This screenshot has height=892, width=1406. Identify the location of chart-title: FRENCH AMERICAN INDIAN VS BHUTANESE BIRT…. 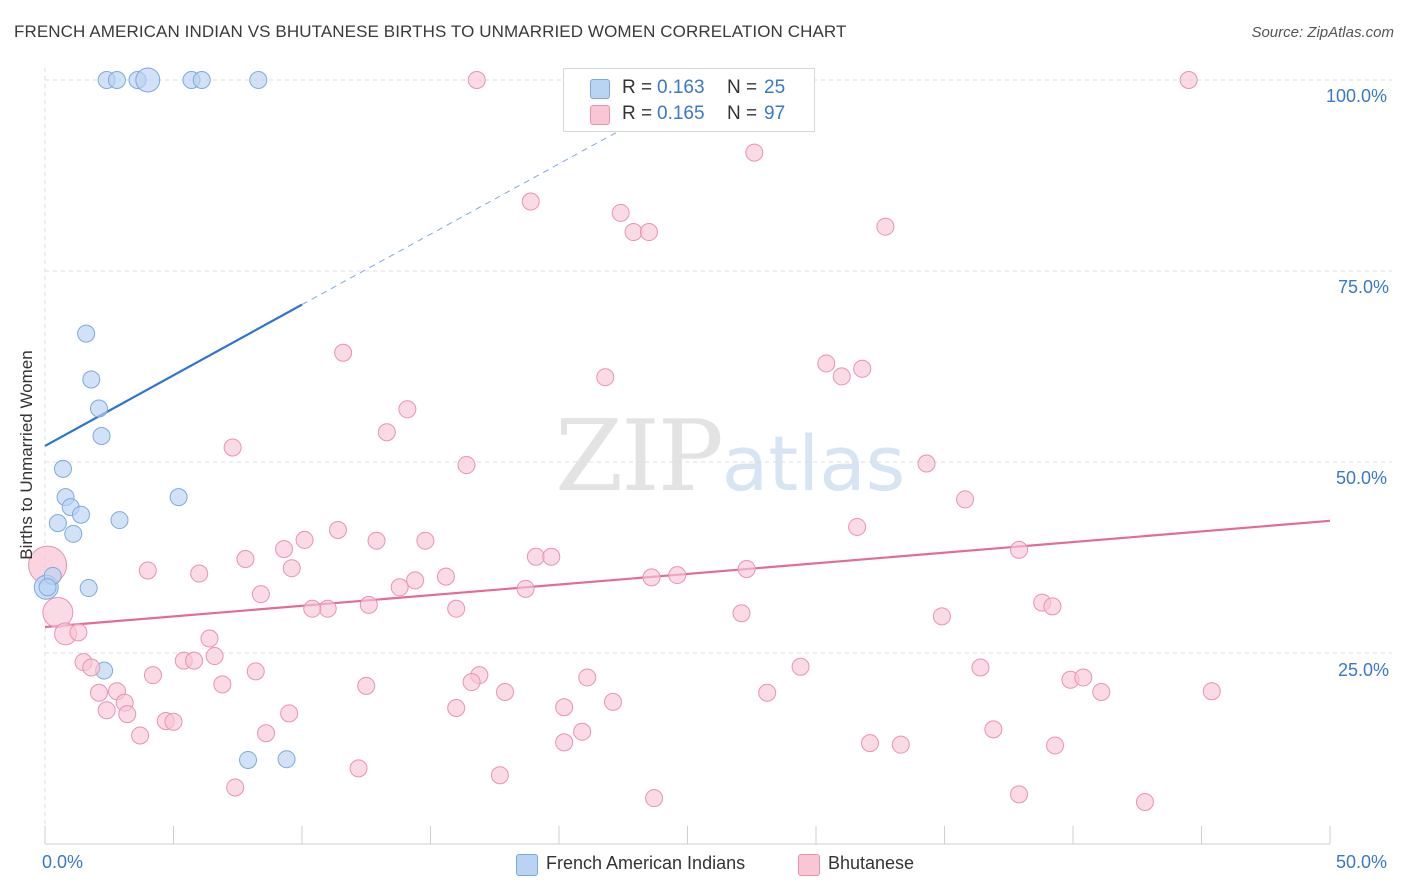
(430, 31).